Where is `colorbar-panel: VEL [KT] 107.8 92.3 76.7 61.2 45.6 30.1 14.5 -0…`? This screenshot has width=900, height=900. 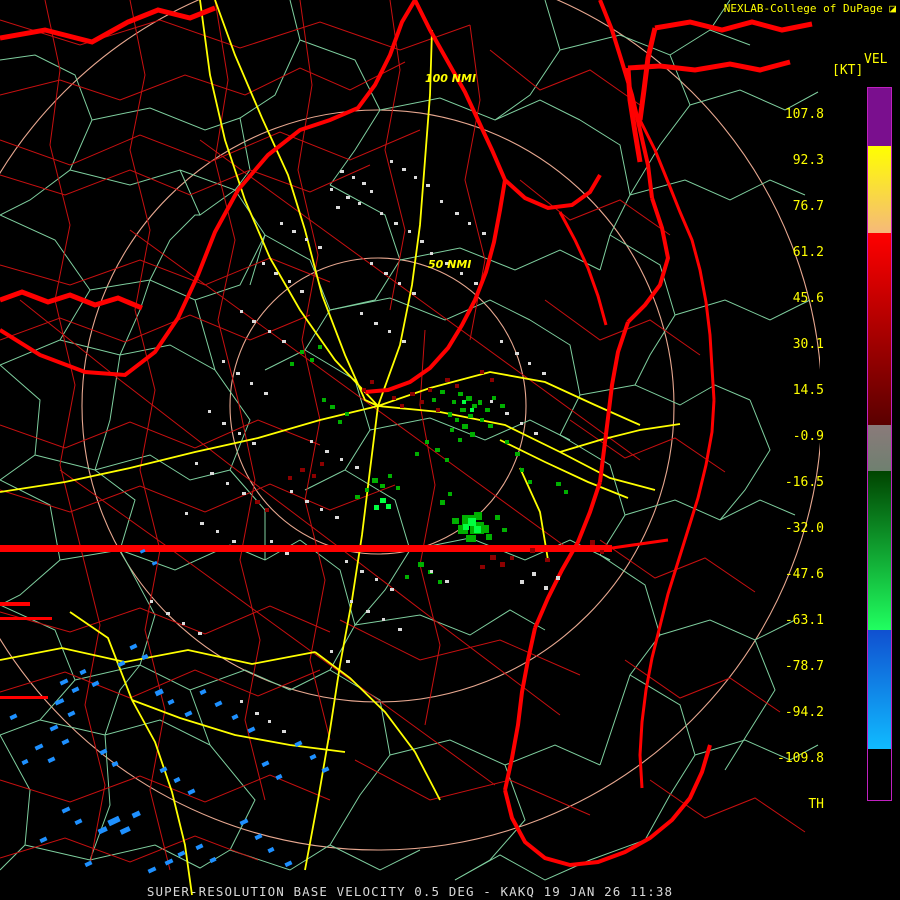 colorbar-panel: VEL [KT] 107.8 92.3 76.7 61.2 45.6 30.1 14.5 -0… is located at coordinates (838, 450).